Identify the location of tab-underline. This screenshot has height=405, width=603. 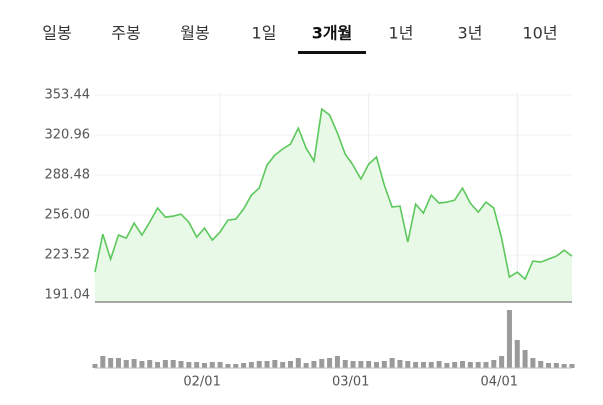
(332, 52).